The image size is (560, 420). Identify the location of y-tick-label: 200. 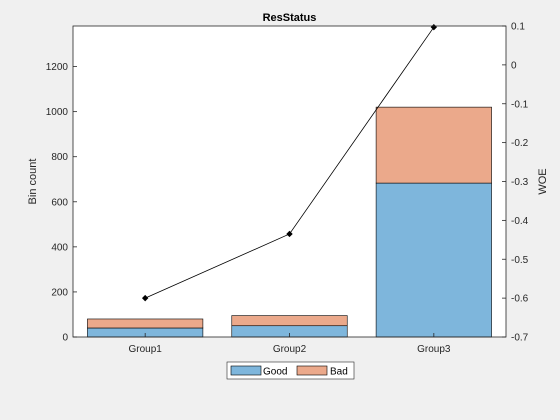
(59, 292).